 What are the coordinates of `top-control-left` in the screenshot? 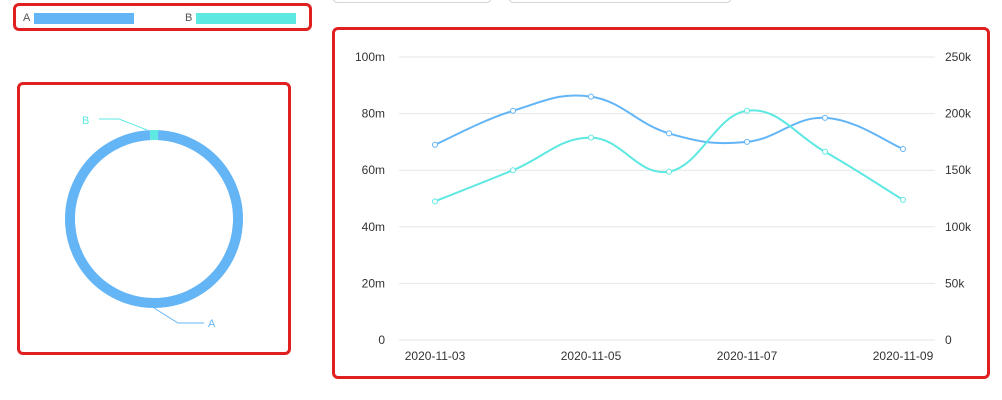 It's located at (412, 1).